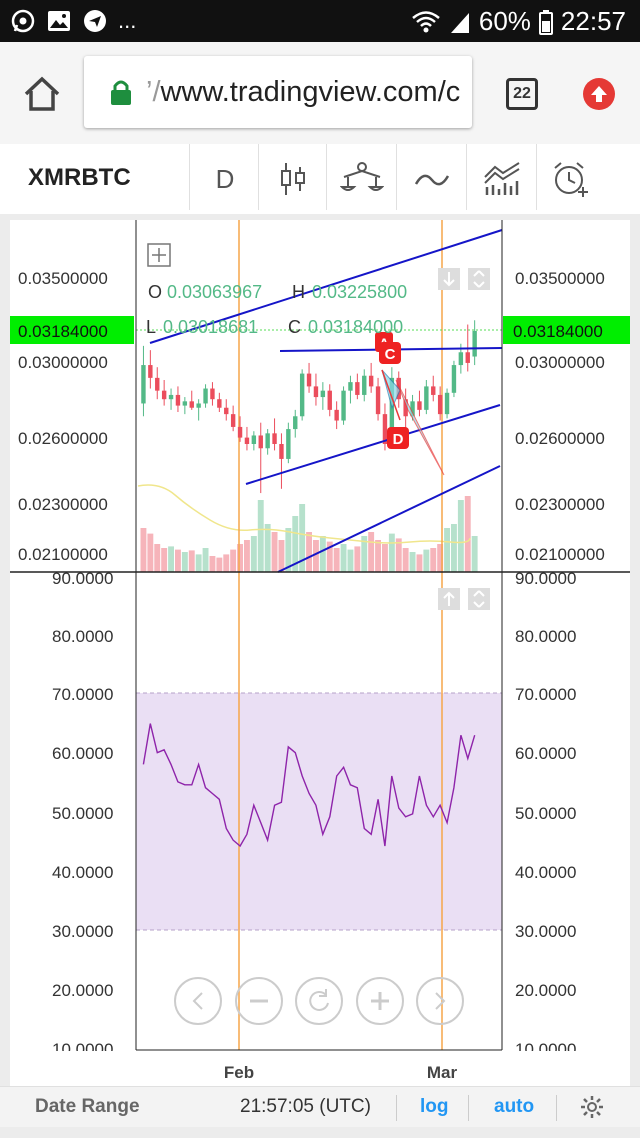  I want to click on price-pane-controls, so click(464, 279).